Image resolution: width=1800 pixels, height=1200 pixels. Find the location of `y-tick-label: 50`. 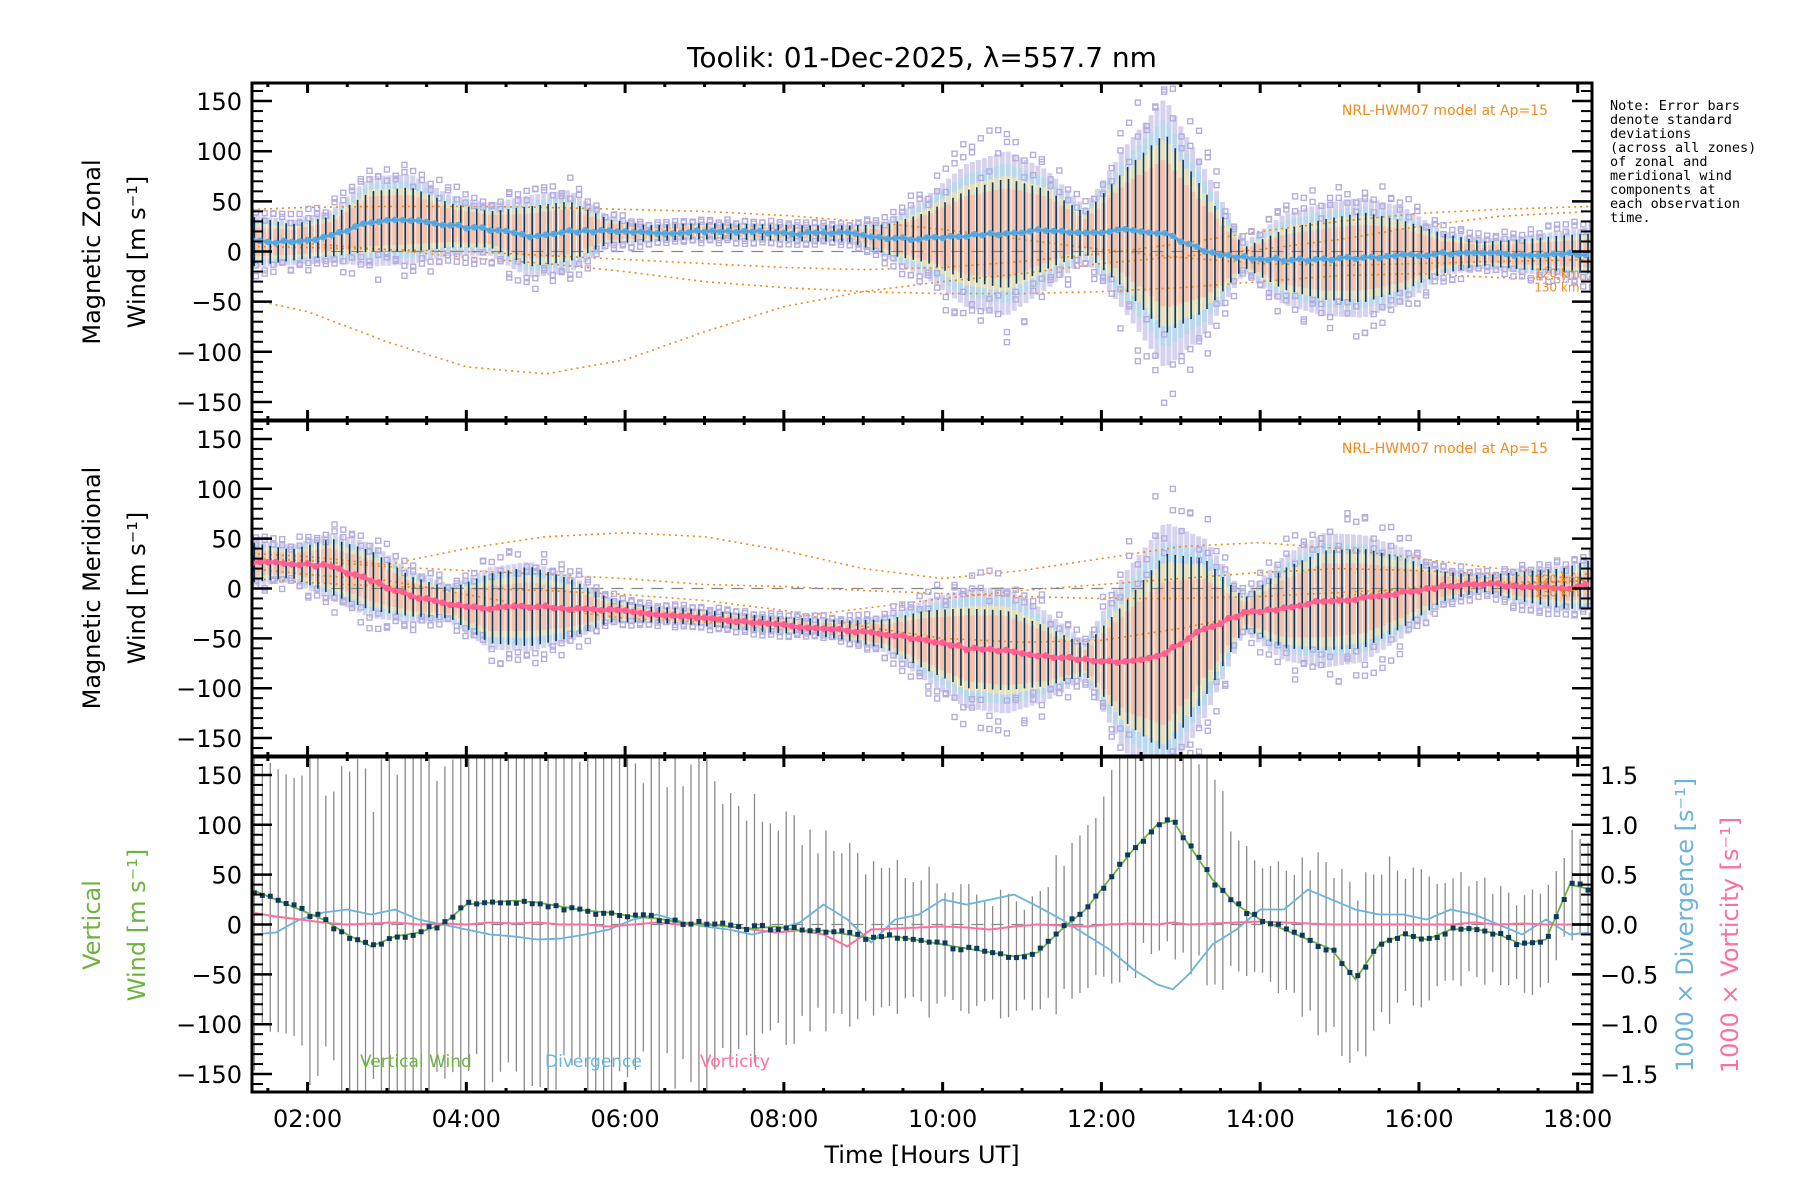

y-tick-label: 50 is located at coordinates (226, 202).